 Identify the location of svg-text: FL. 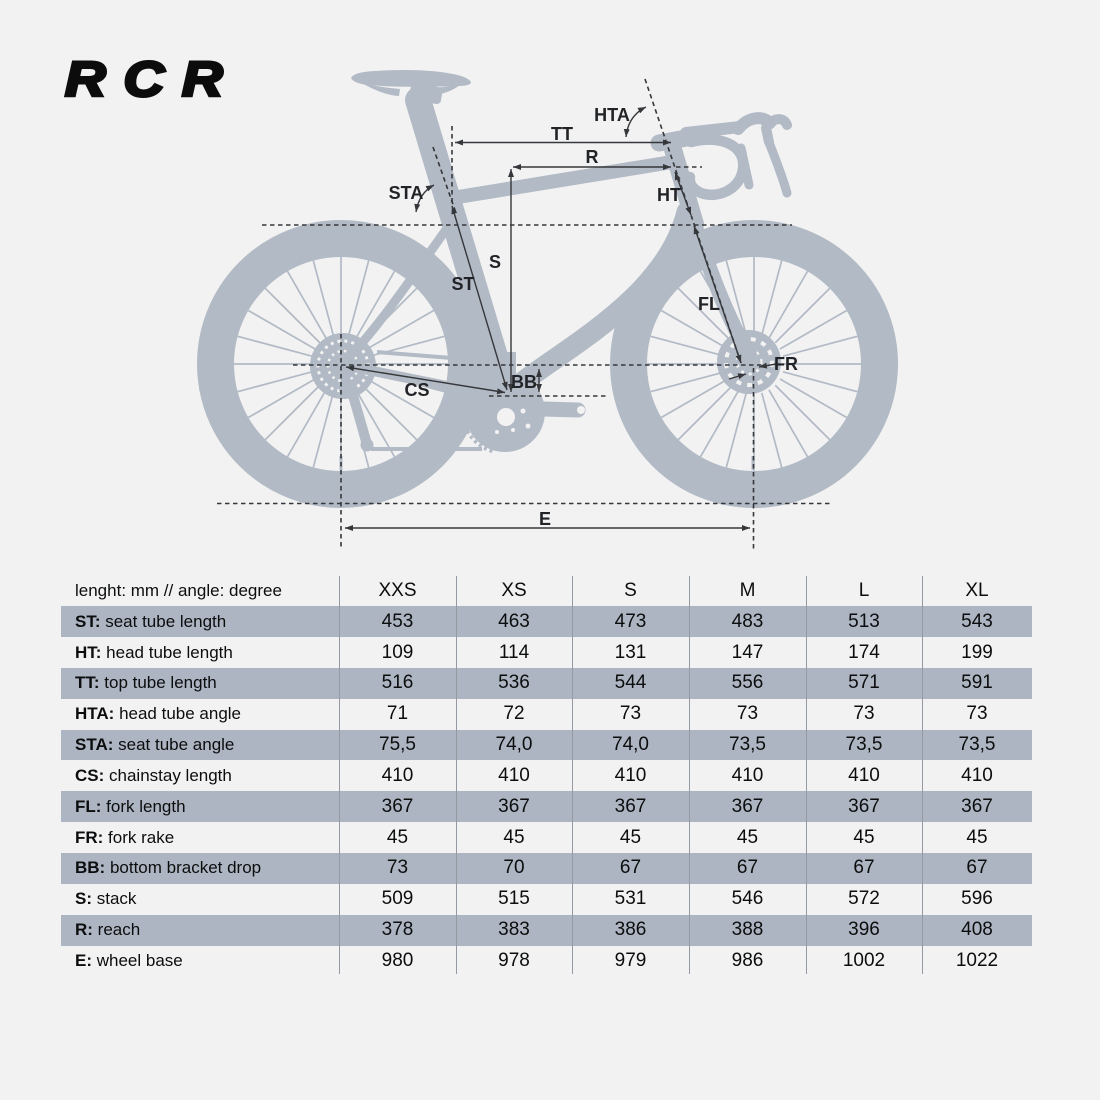
(709, 304).